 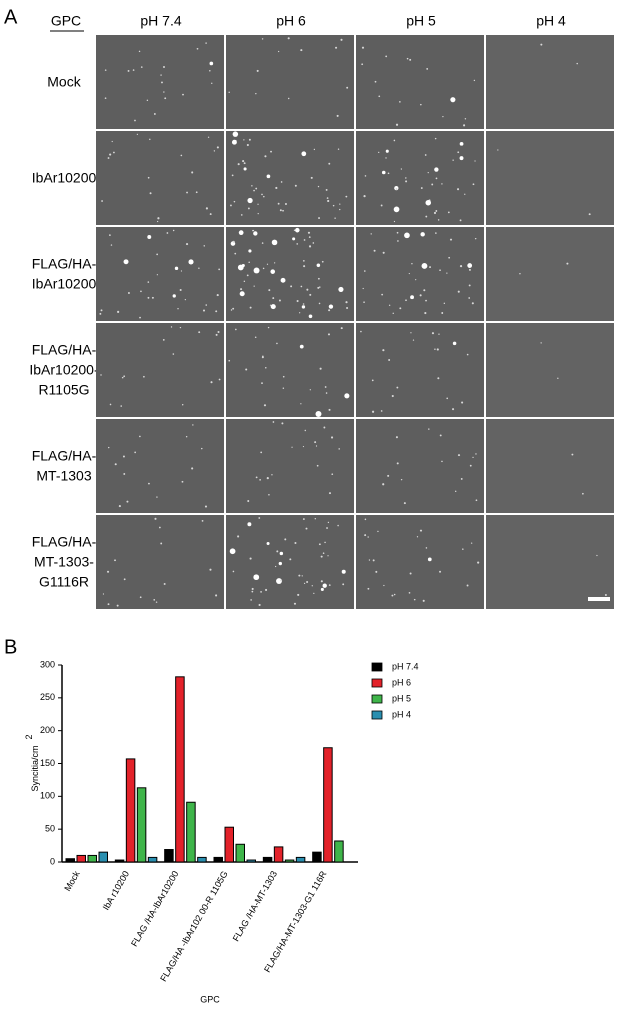 I want to click on row-label: Mock, so click(x=64, y=82).